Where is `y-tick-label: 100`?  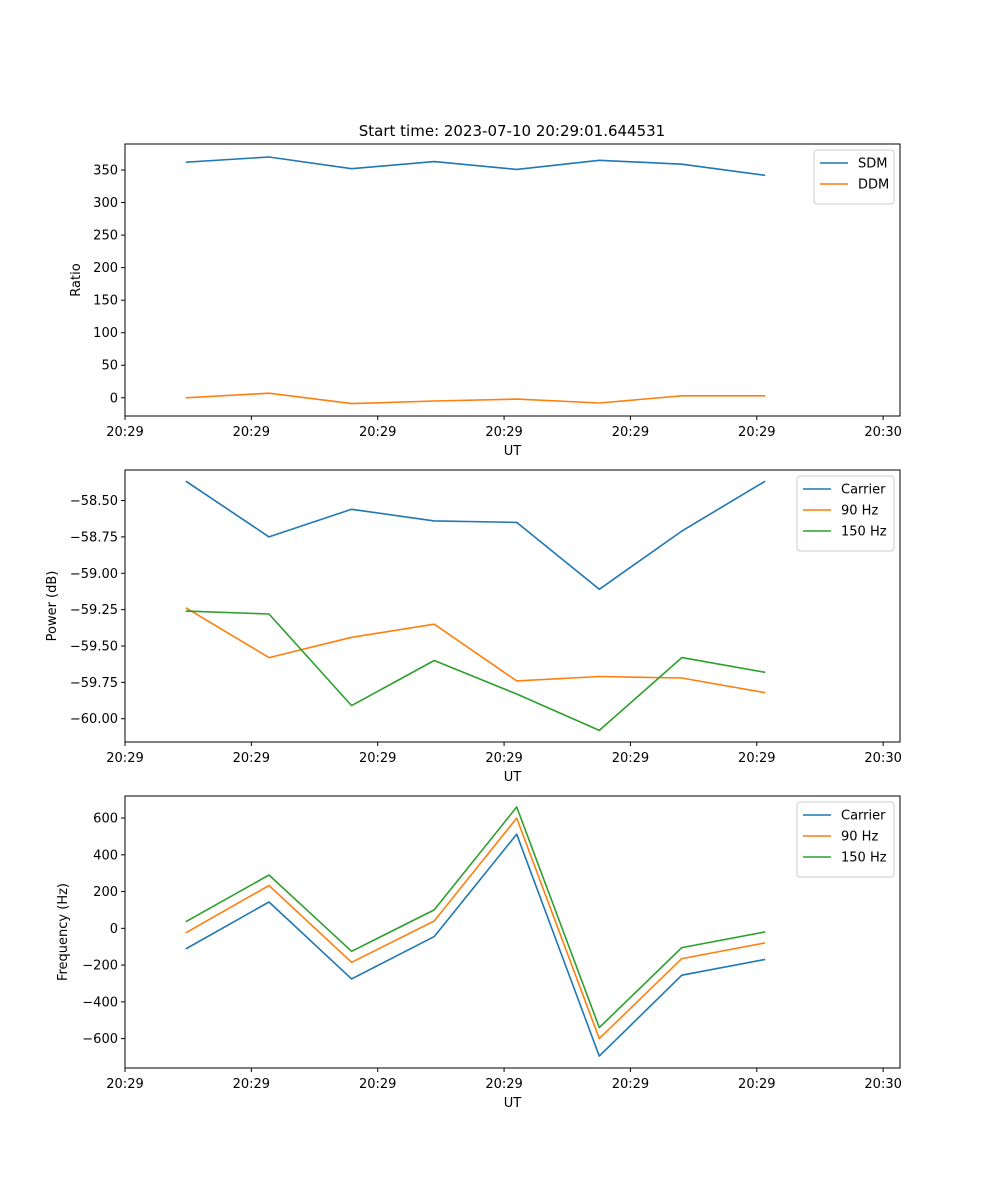
y-tick-label: 100 is located at coordinates (105, 333).